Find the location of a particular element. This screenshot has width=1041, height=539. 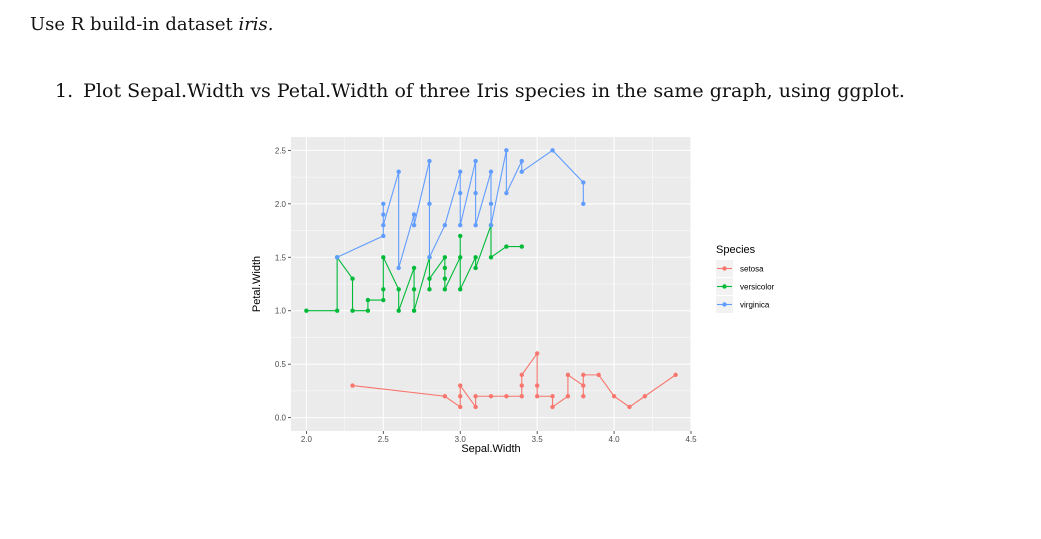

legend-item-virginica: virginica is located at coordinates (743, 304).